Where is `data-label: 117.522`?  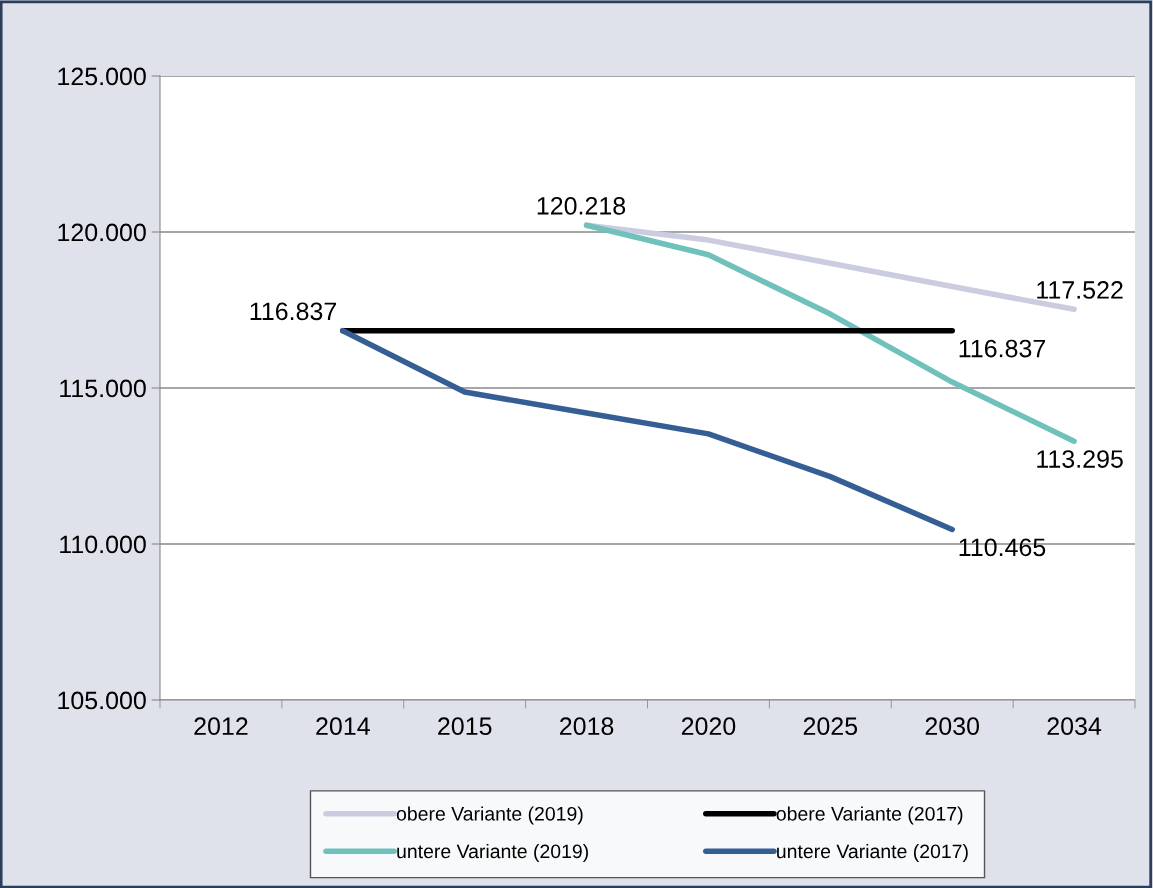
data-label: 117.522 is located at coordinates (1080, 290).